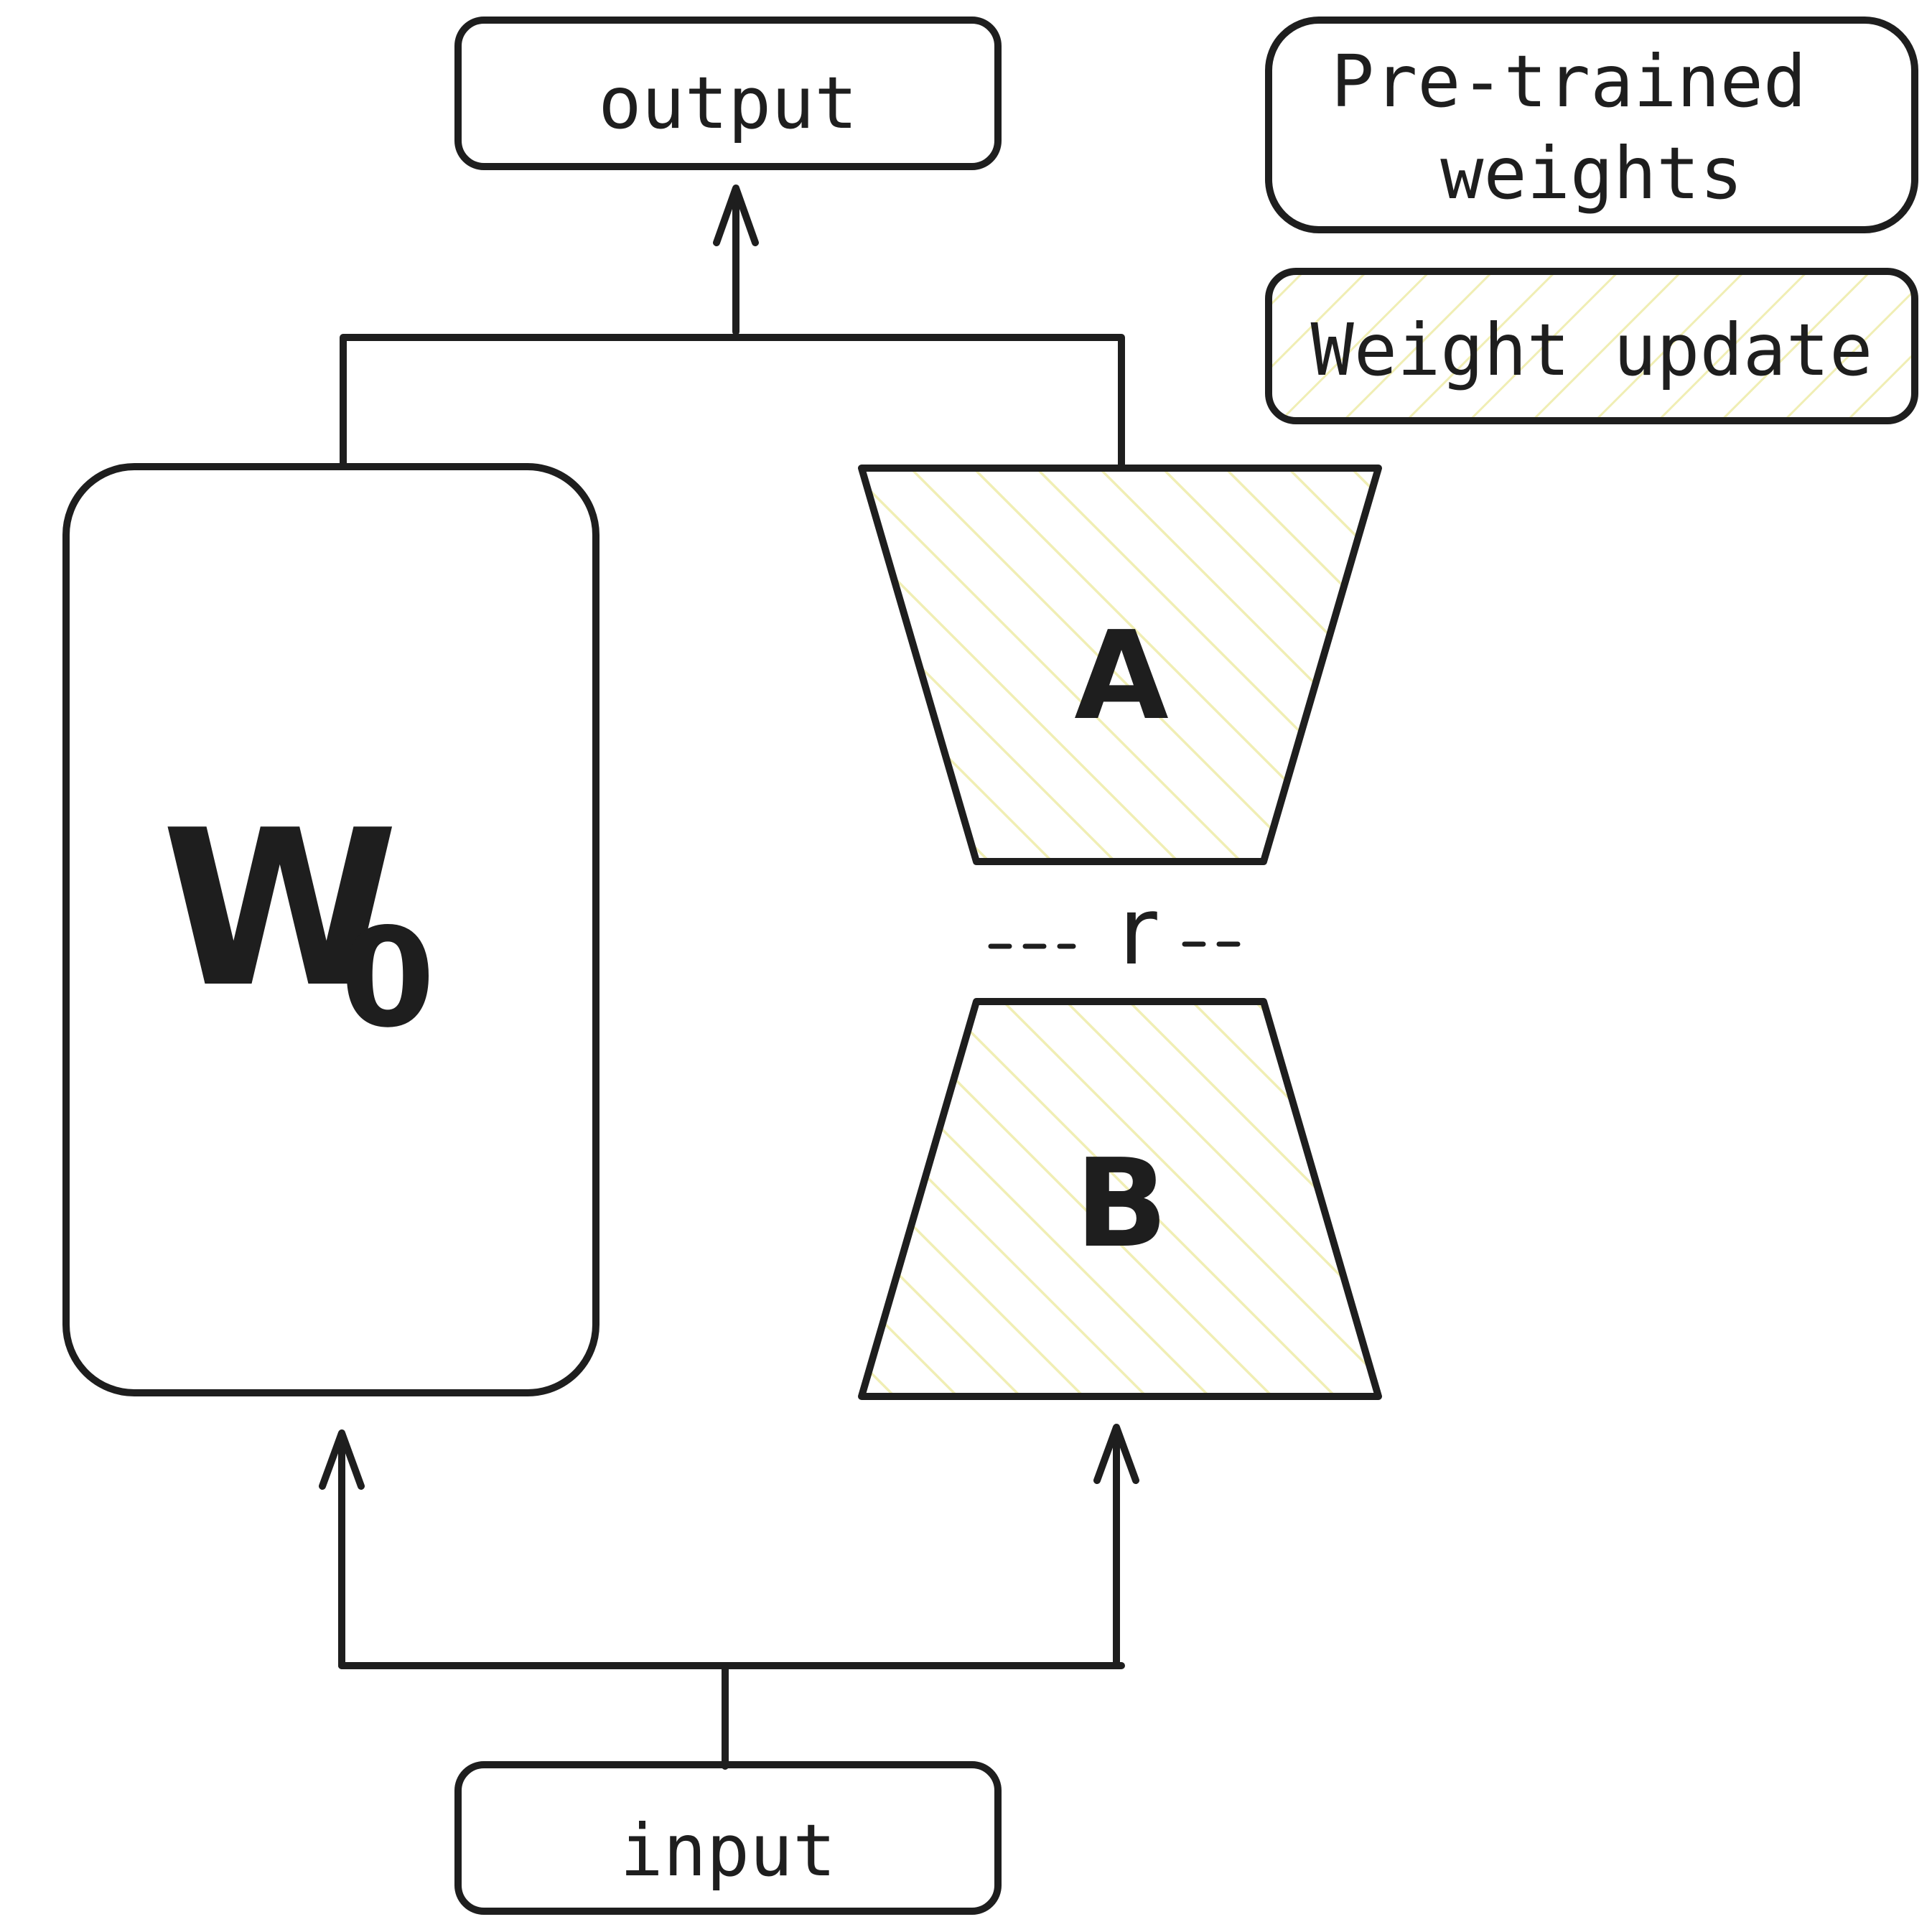 This screenshot has width=1932, height=1927. Describe the element at coordinates (1118, 932) in the screenshot. I see `rank-indicator: r` at that location.